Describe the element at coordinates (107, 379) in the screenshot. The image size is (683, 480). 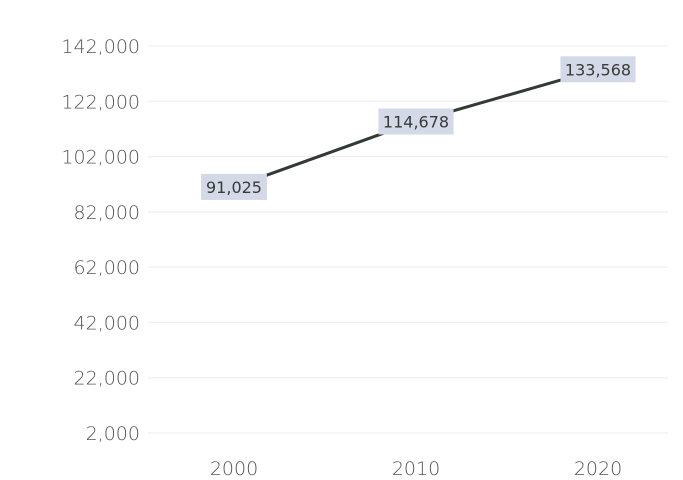
I see `y-tick-label: 22,000` at that location.